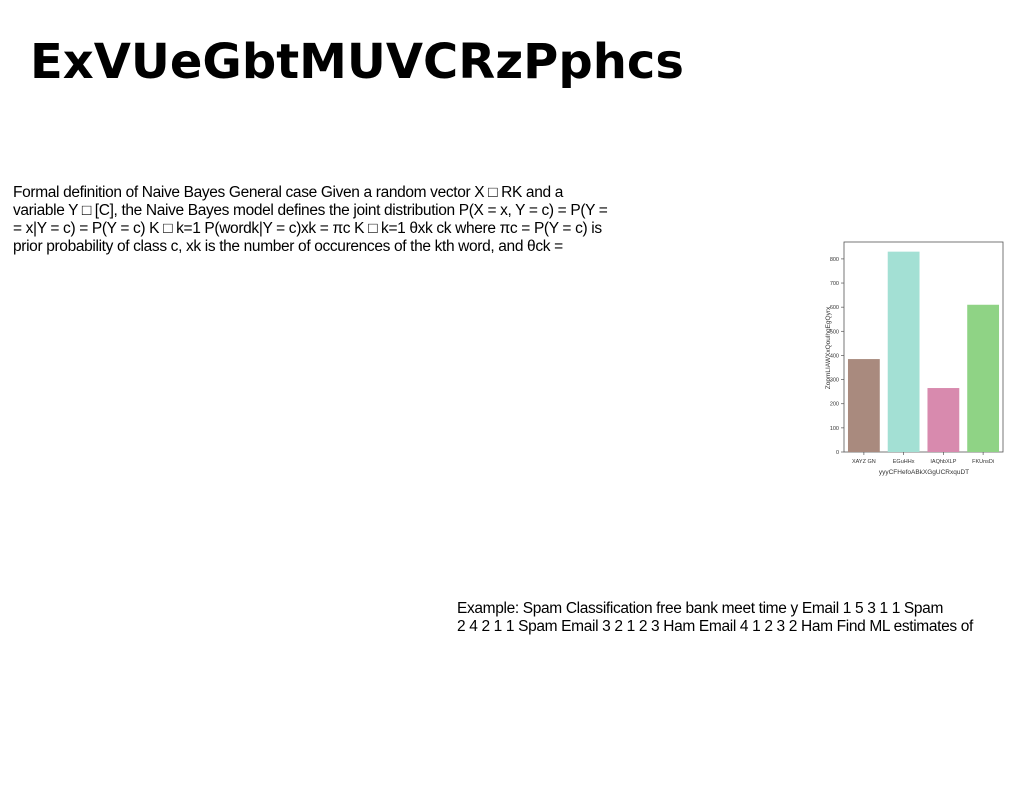 The width and height of the screenshot is (1024, 788). What do you see at coordinates (828, 347) in the screenshot?
I see `chart-y-axis-label: ZopmLIAWXxQoulhgEgQyrx` at bounding box center [828, 347].